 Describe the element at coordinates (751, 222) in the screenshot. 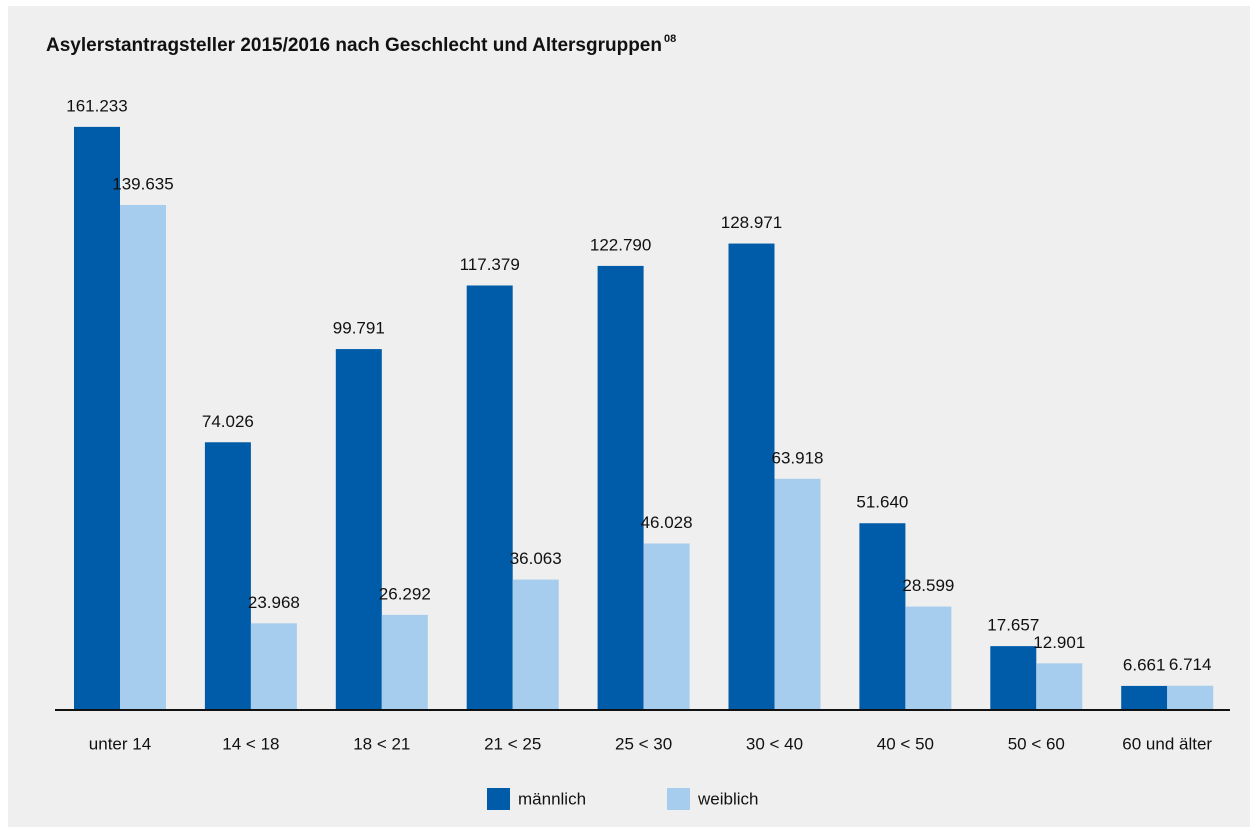

I see `value-label: 128.971` at that location.